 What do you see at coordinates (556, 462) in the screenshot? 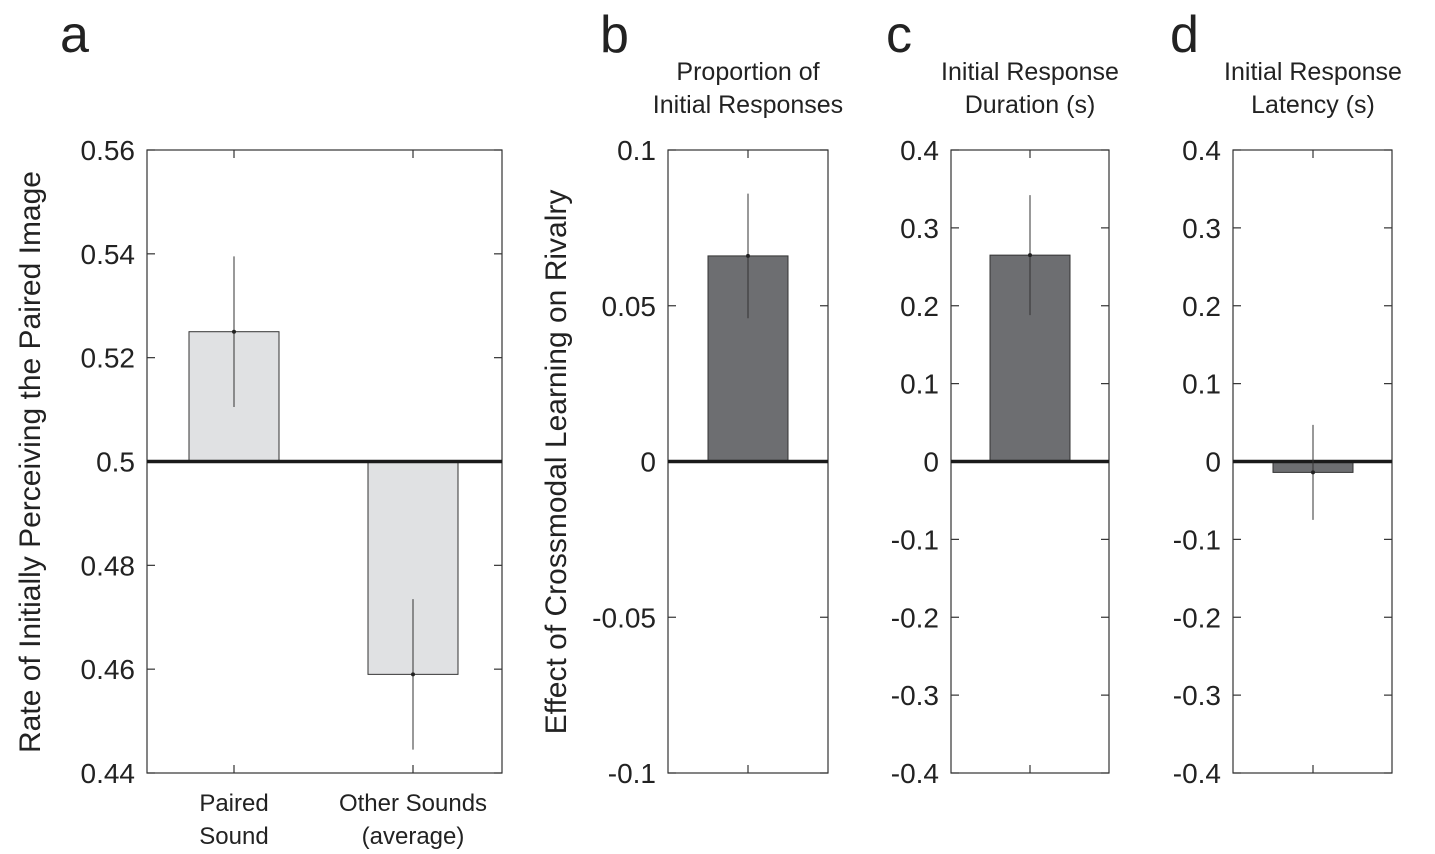
I see `ylabel-shared: Effect of Crossmodal Learning on Rivalry` at bounding box center [556, 462].